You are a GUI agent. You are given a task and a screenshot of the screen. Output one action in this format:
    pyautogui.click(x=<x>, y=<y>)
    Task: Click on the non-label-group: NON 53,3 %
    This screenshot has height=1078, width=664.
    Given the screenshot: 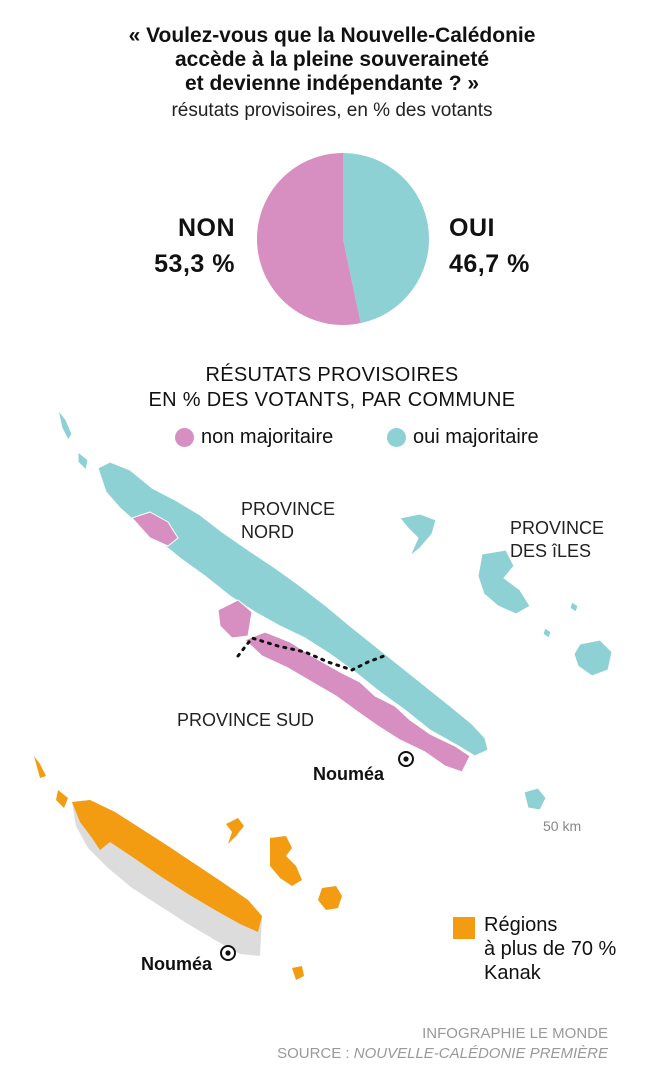 What is the action you would take?
    pyautogui.click(x=187, y=246)
    